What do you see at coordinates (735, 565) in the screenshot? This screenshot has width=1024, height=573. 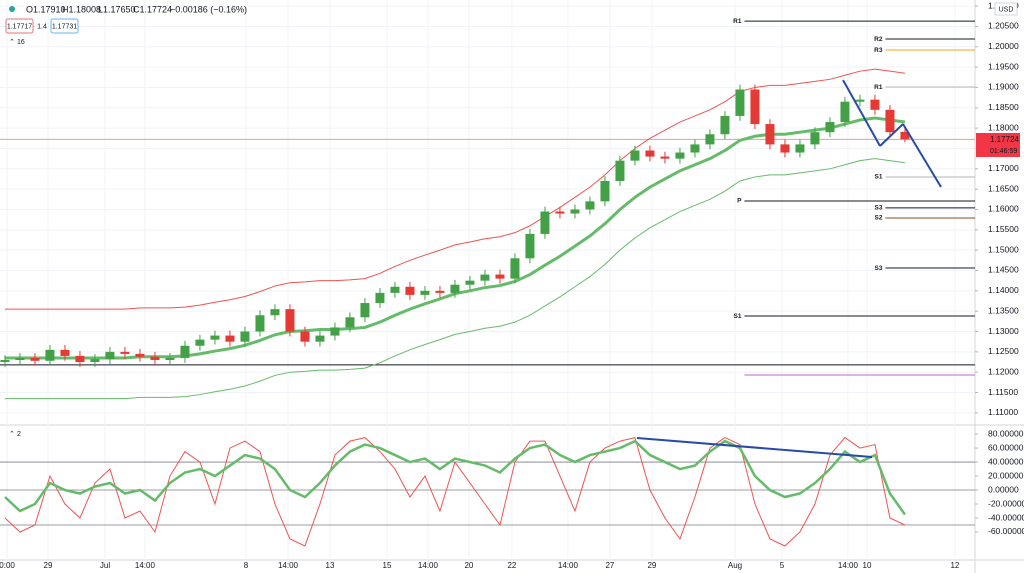 I see `x-tick-label: Aug` at bounding box center [735, 565].